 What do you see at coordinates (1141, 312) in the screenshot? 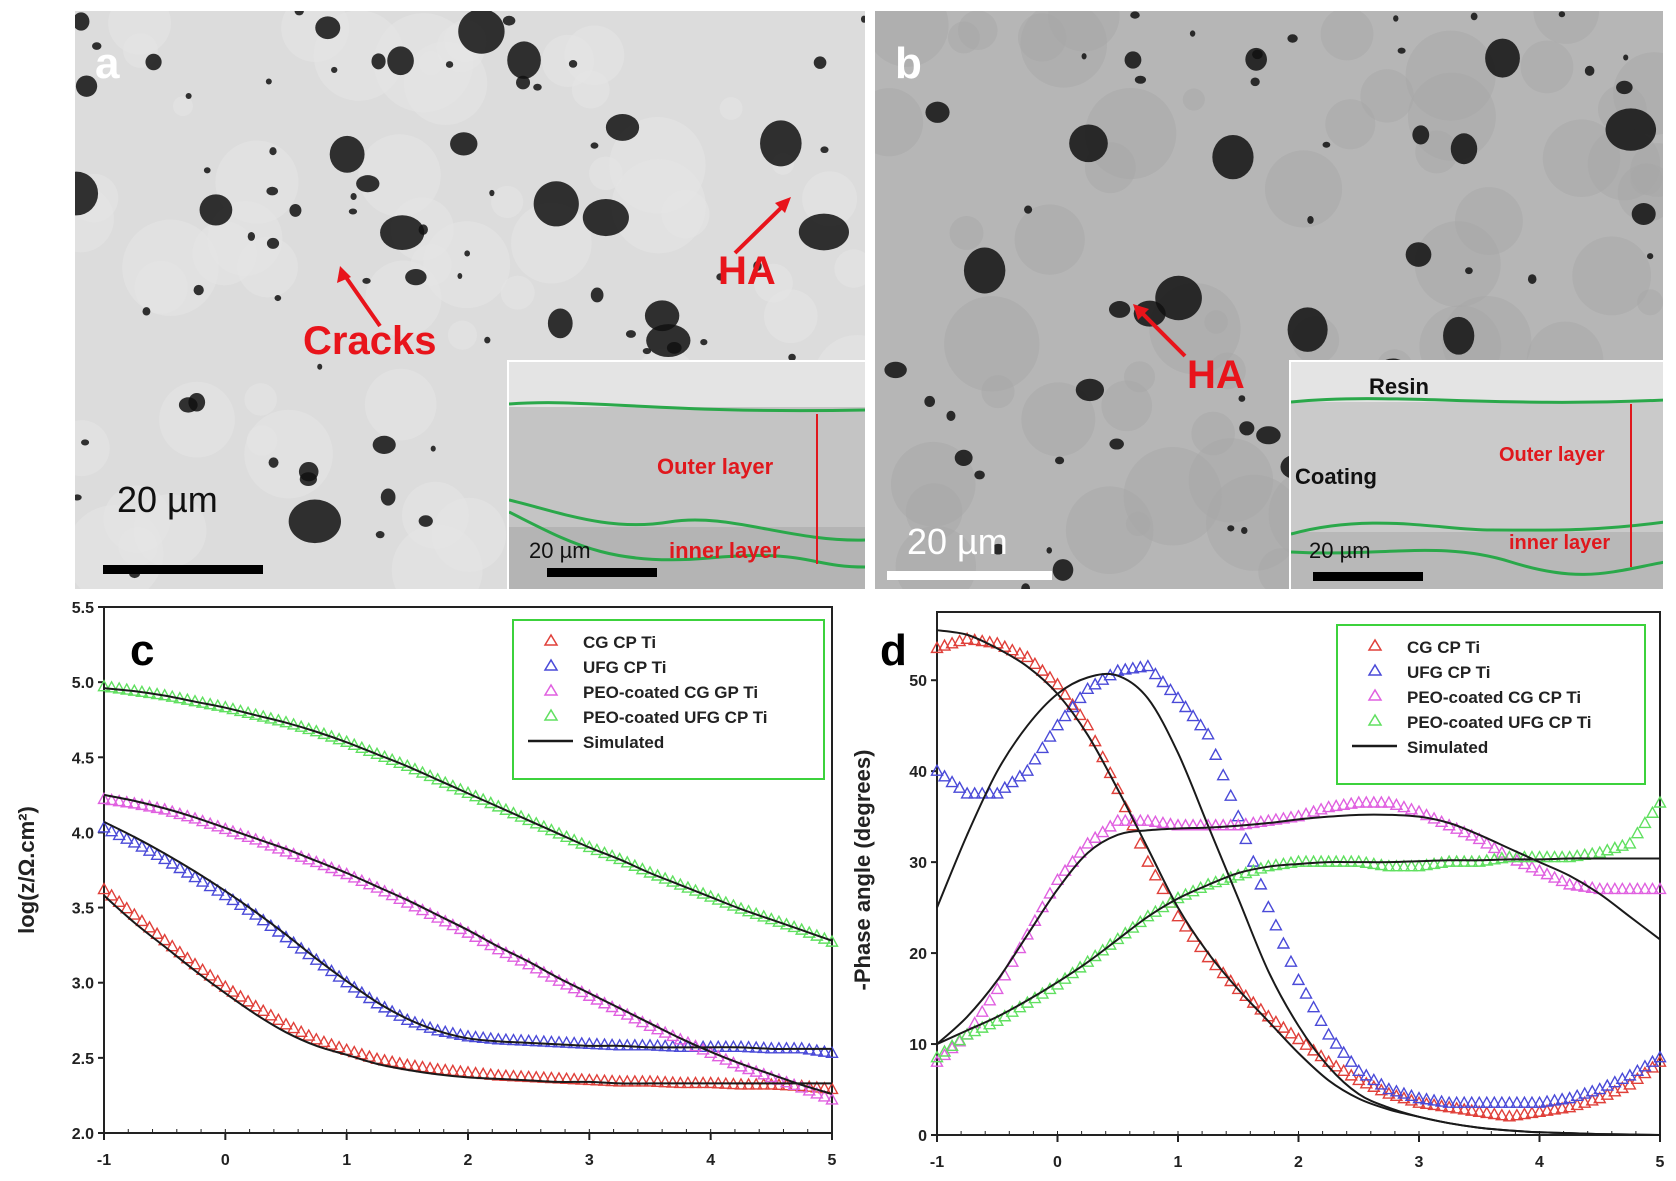
I see `arrowhead-ha-b` at bounding box center [1141, 312].